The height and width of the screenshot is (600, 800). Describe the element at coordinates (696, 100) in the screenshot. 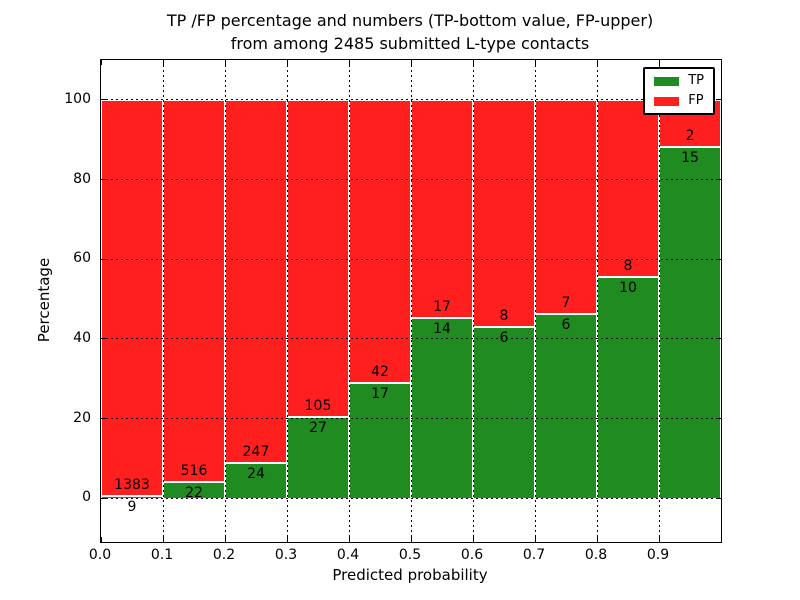

I see `legend-entry-fp-label: FP` at that location.